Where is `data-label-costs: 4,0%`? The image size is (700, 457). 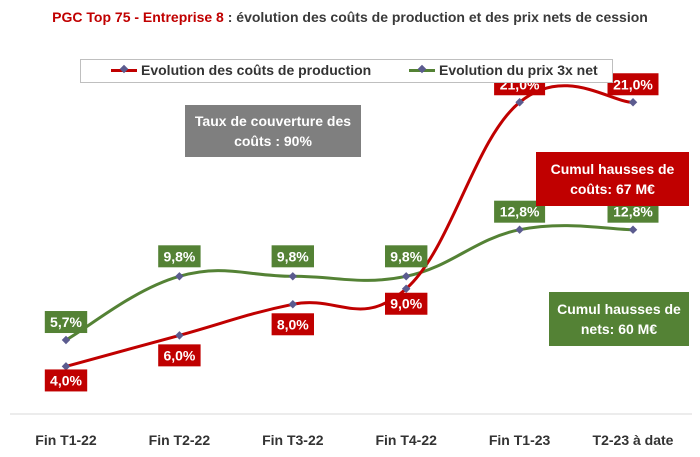 data-label-costs: 4,0% is located at coordinates (66, 380).